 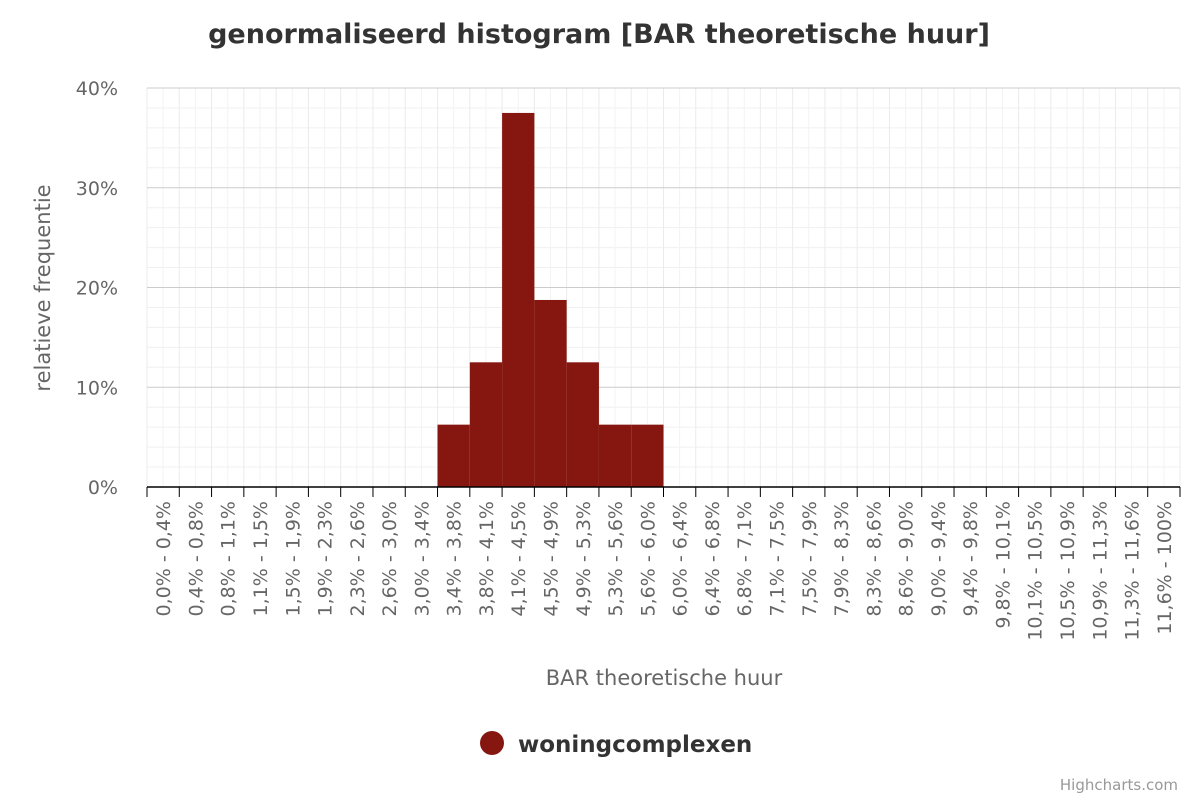 I want to click on x-tick-label: 2,6% - 3,0%, so click(x=390, y=558).